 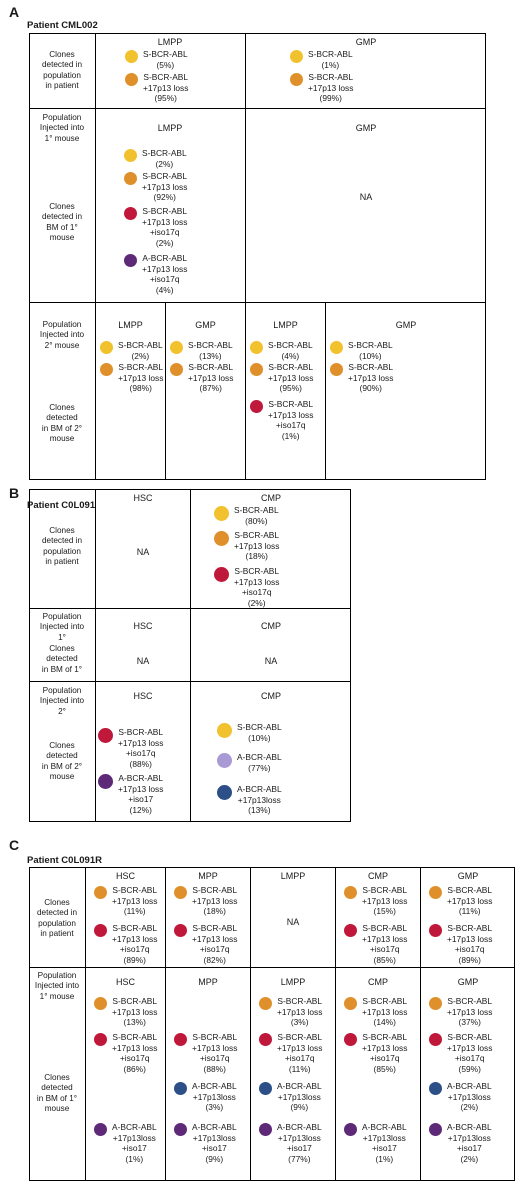 I want to click on clone-entry: S-BCR-ABL +17p13 loss (99%), so click(x=321, y=88).